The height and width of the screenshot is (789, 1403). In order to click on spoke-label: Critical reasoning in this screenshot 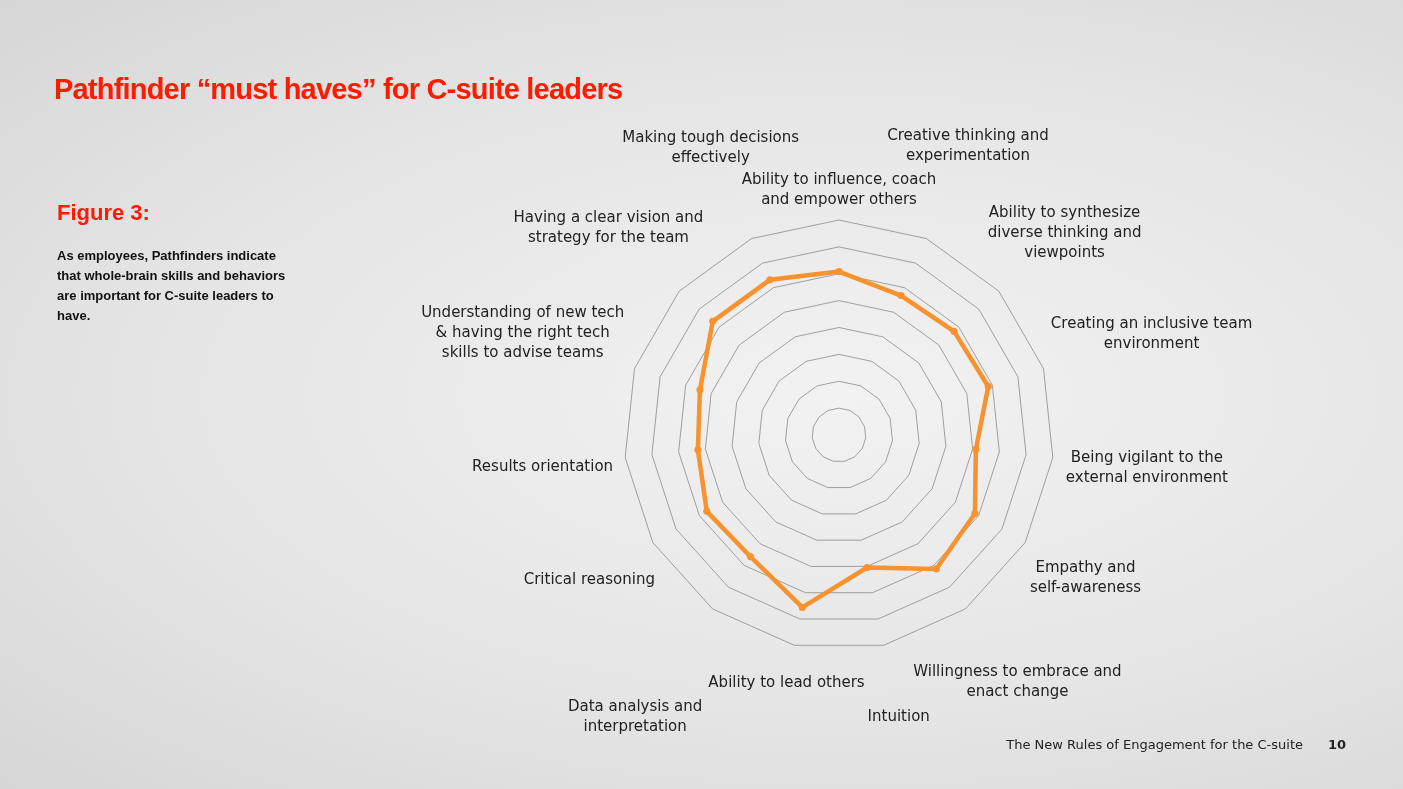, I will do `click(589, 579)`.